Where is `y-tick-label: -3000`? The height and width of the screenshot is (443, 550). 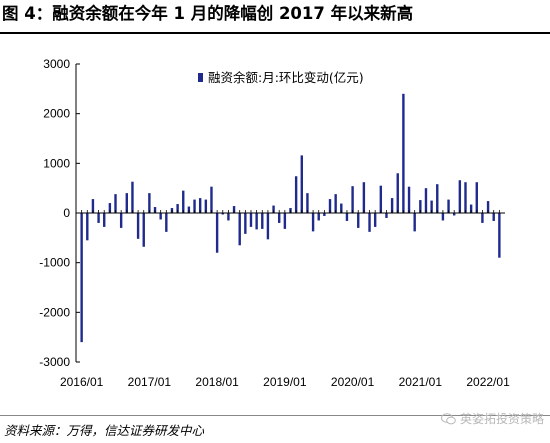
y-tick-label: -3000 is located at coordinates (54, 362).